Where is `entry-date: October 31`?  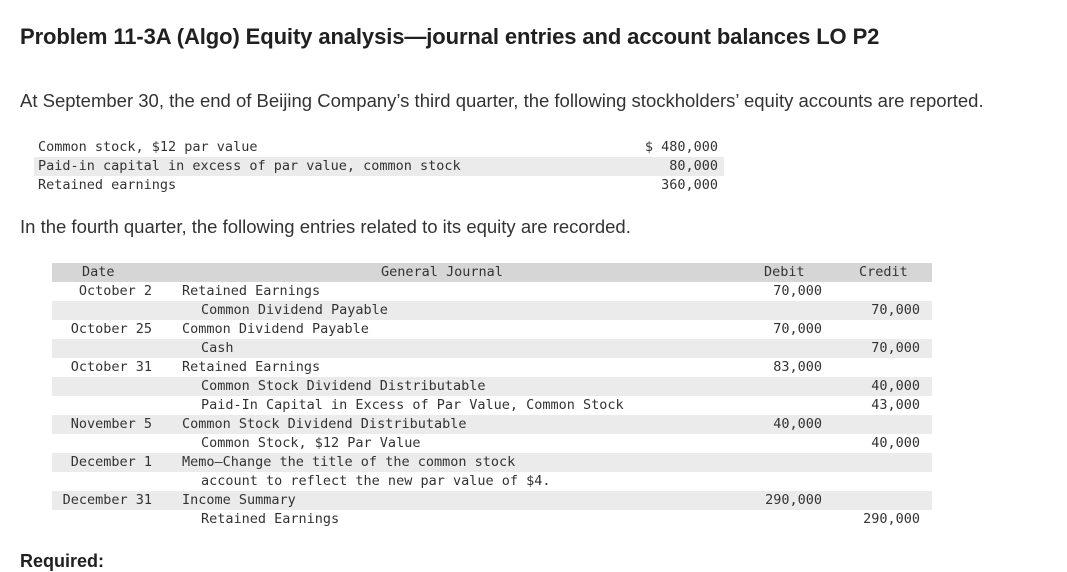
entry-date: October 31 is located at coordinates (111, 367).